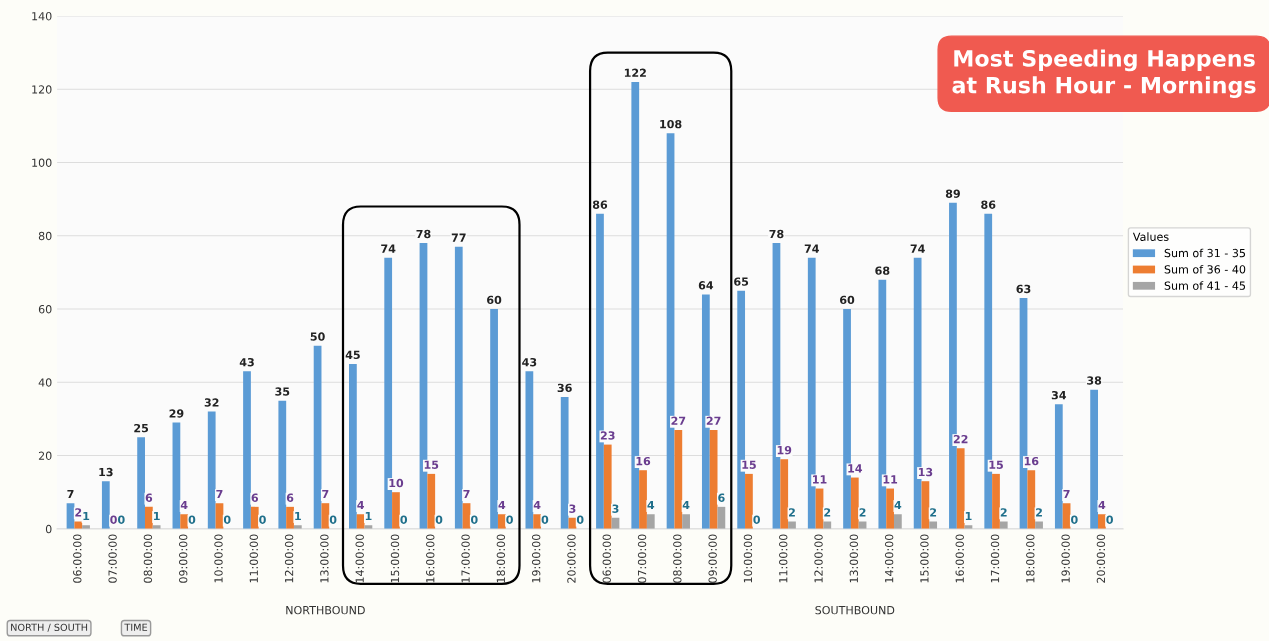 This screenshot has width=1269, height=641. I want to click on data-label: 43, so click(246, 362).